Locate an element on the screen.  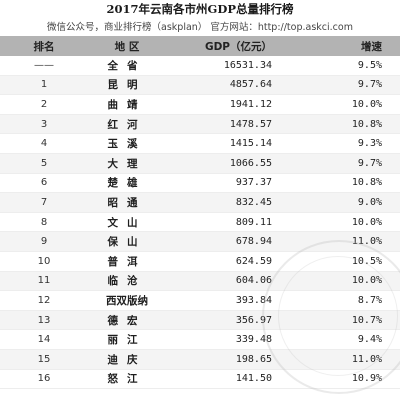
growth-cell: 10.5% is located at coordinates (366, 261).